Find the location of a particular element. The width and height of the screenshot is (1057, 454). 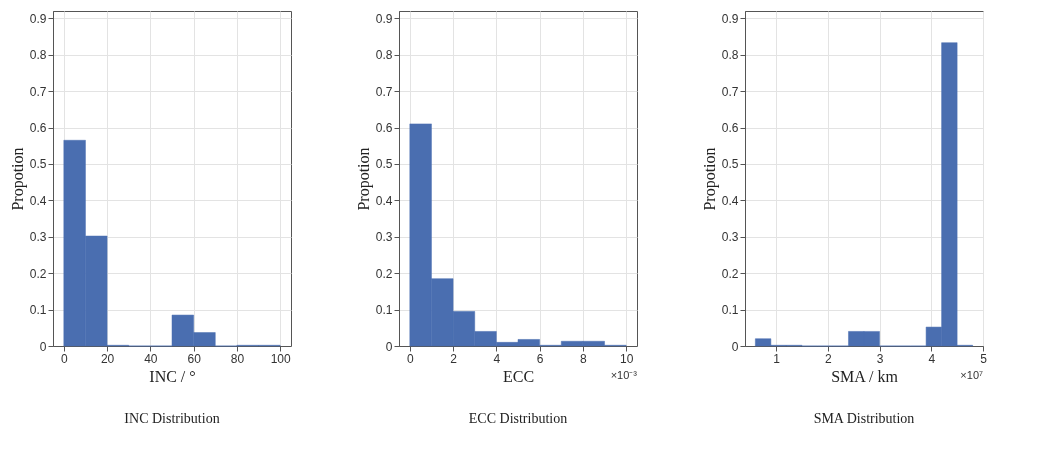

text: SMA Distribution is located at coordinates (864, 418).